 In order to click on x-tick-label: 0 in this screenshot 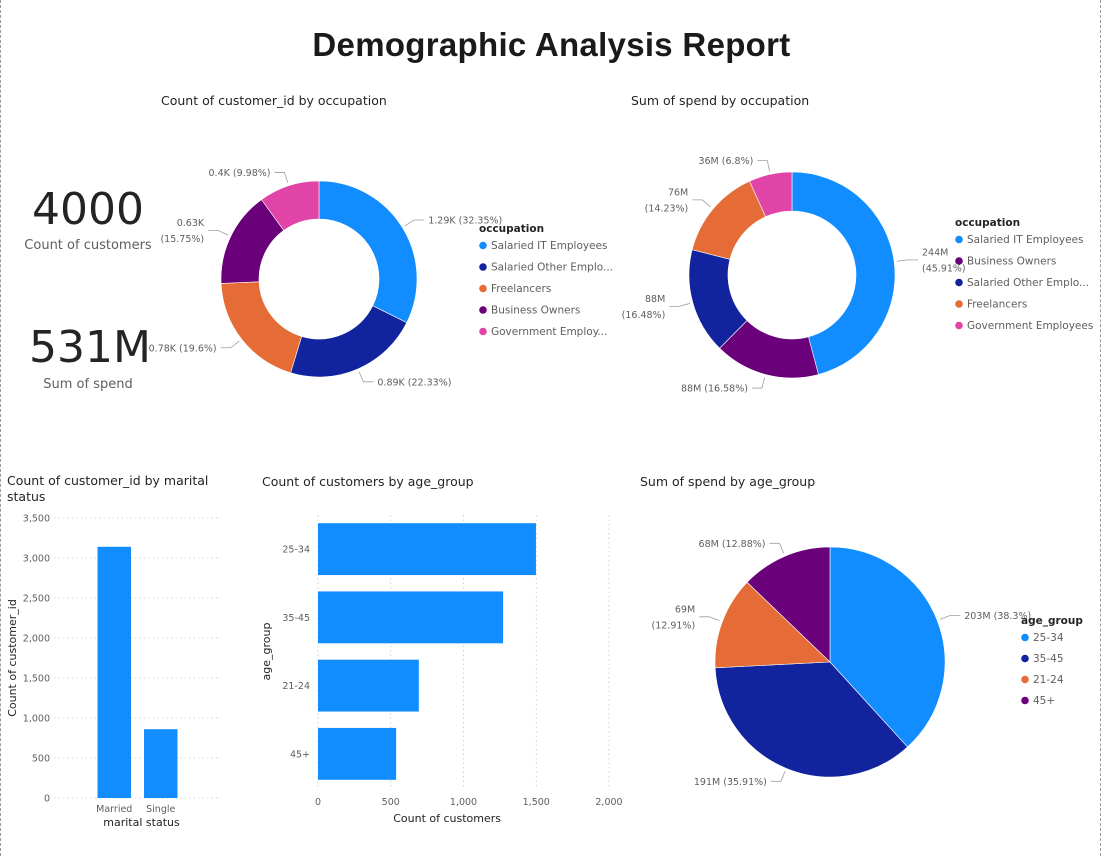, I will do `click(318, 802)`.